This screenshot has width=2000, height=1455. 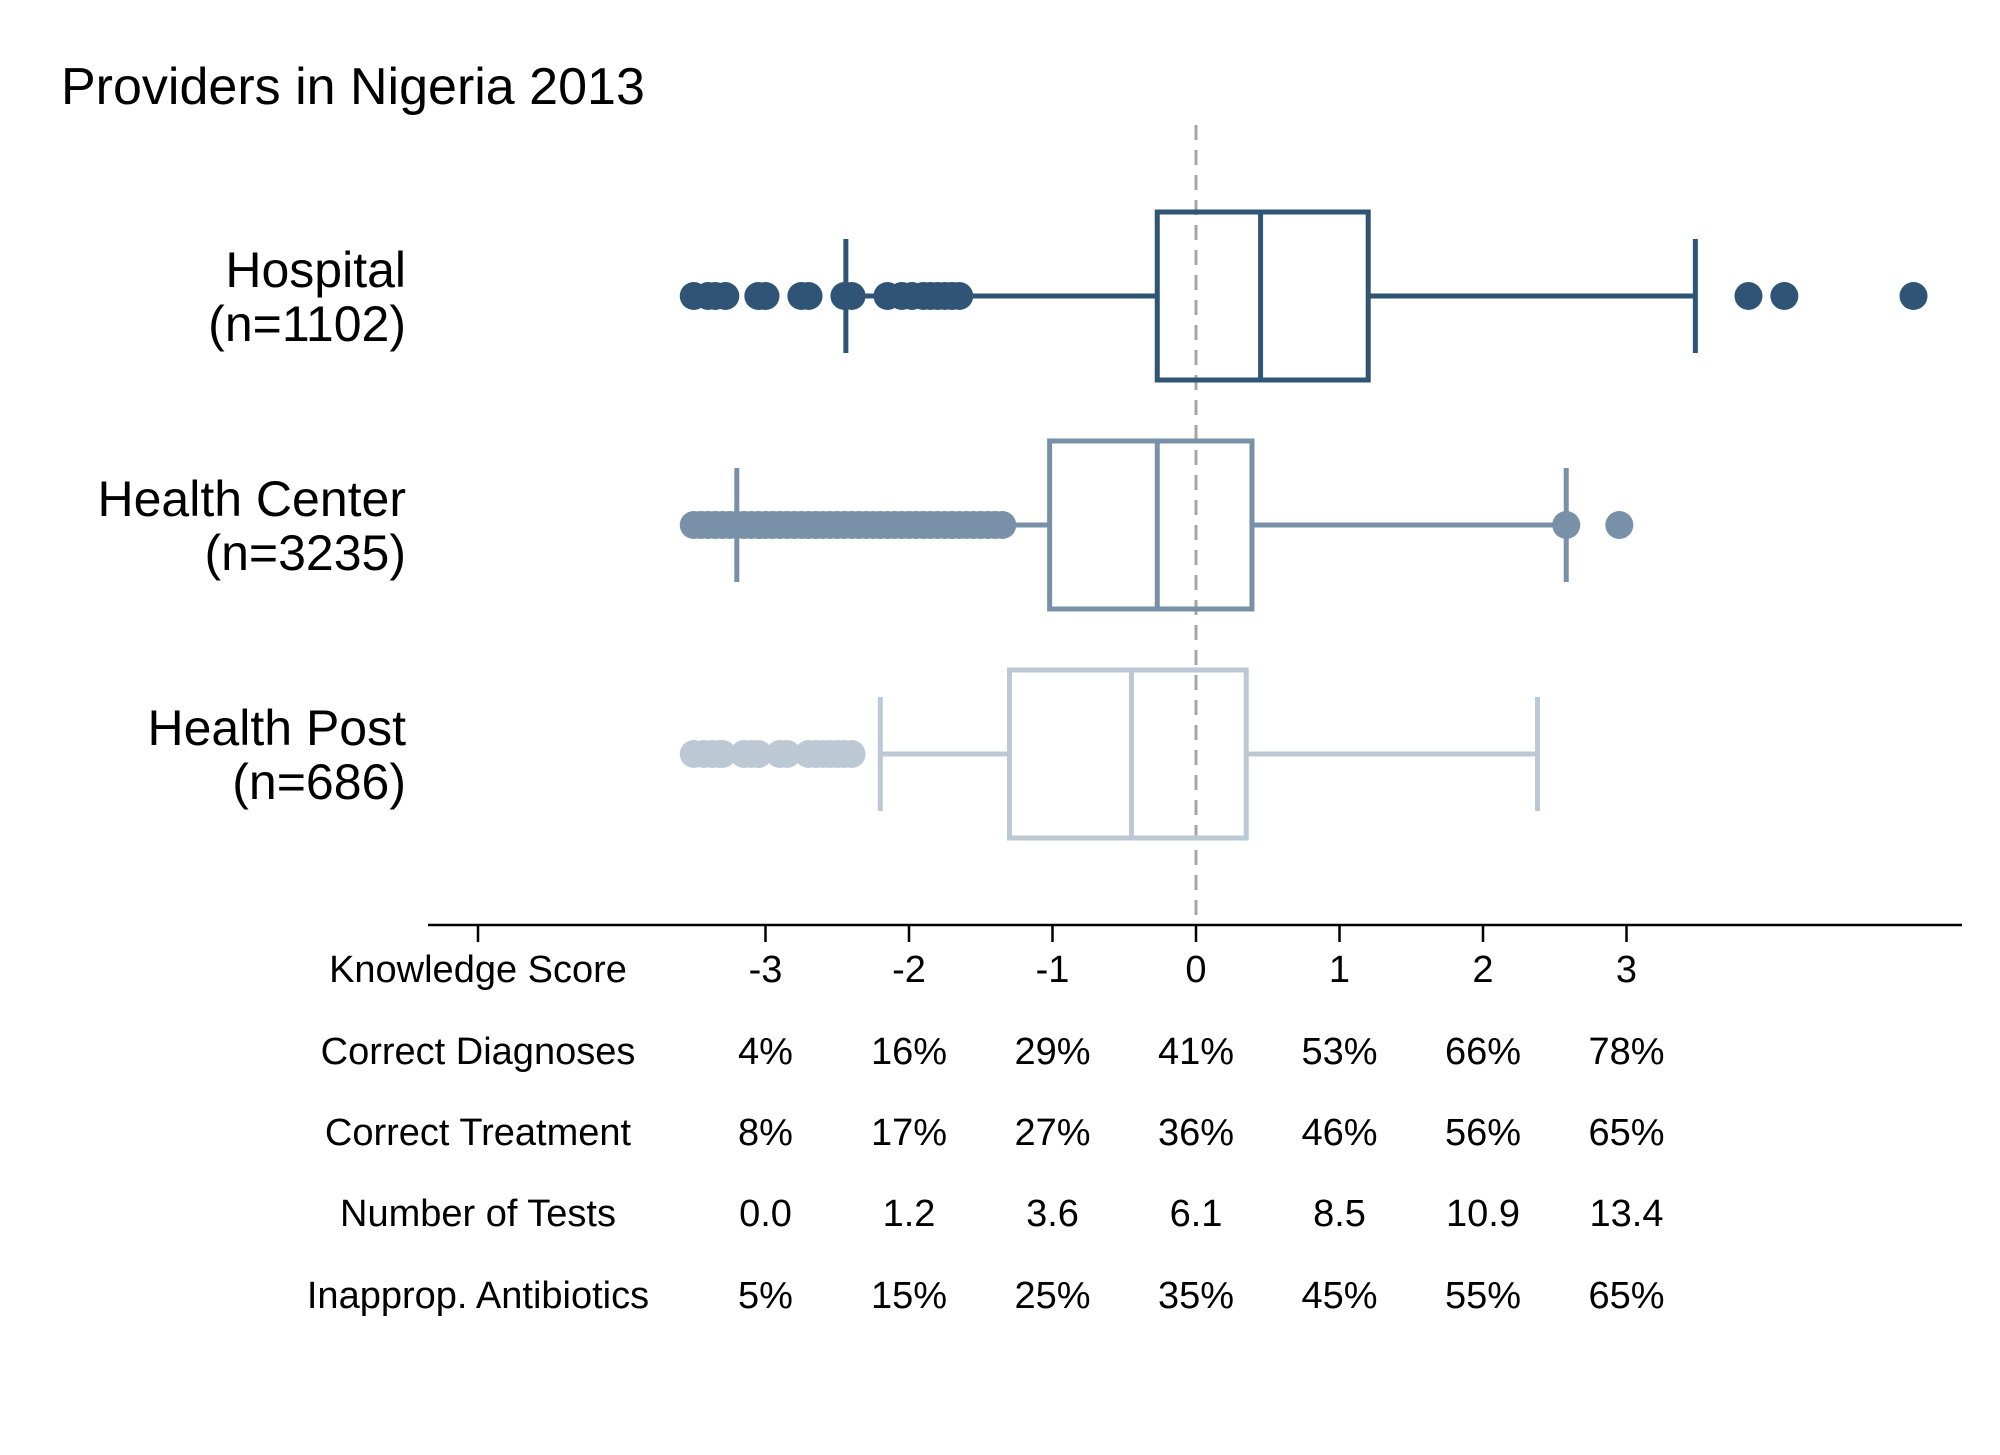 What do you see at coordinates (1626, 970) in the screenshot?
I see `tick-label: 3` at bounding box center [1626, 970].